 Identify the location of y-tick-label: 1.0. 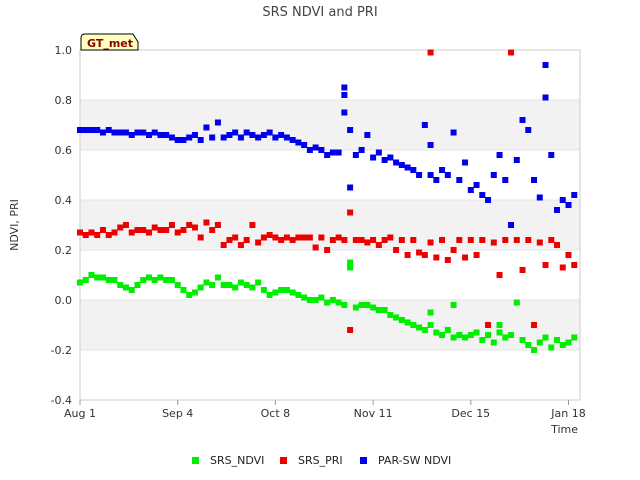
(64, 50).